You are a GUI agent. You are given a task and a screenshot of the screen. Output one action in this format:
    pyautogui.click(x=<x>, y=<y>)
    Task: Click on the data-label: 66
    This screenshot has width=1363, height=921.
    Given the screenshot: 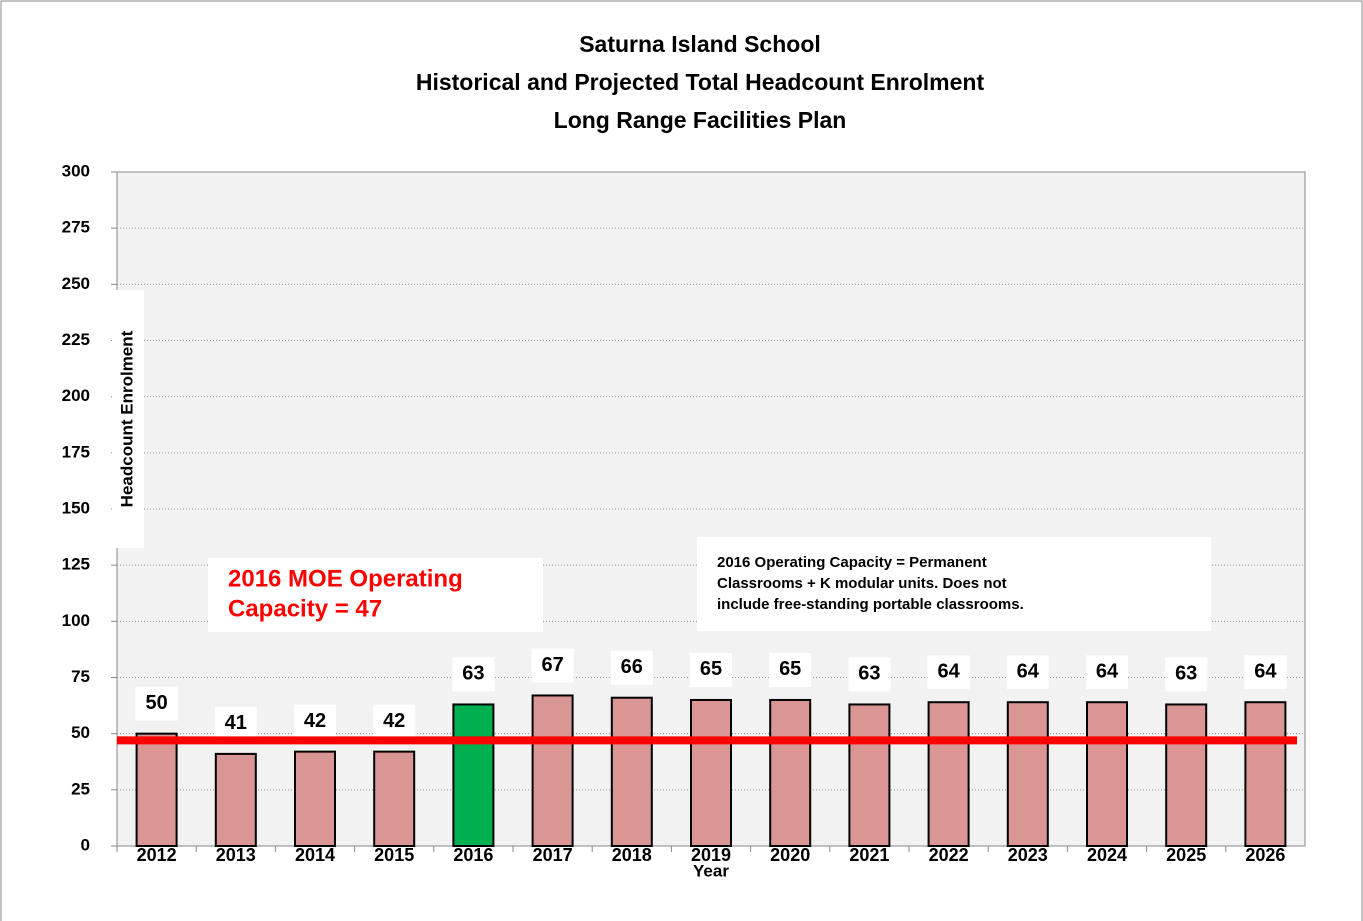 What is the action you would take?
    pyautogui.click(x=632, y=667)
    